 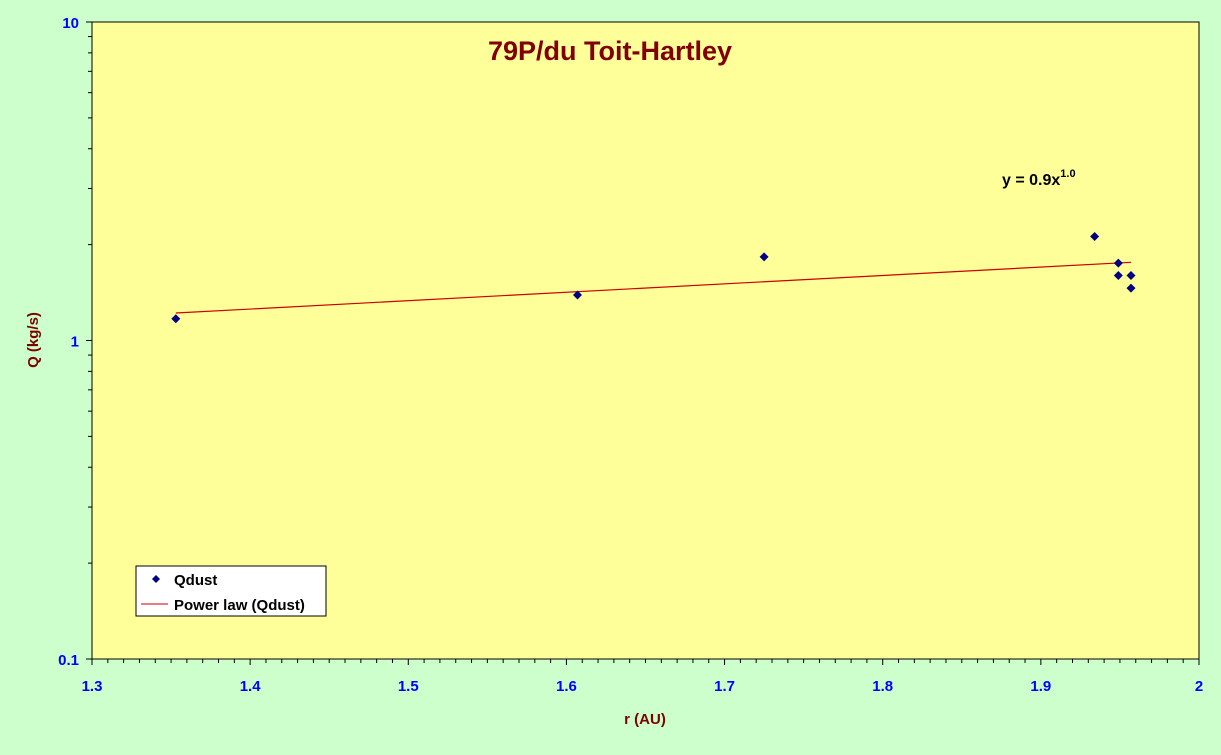 What do you see at coordinates (239, 605) in the screenshot?
I see `legend-label-power-law: Power law (Qdust)` at bounding box center [239, 605].